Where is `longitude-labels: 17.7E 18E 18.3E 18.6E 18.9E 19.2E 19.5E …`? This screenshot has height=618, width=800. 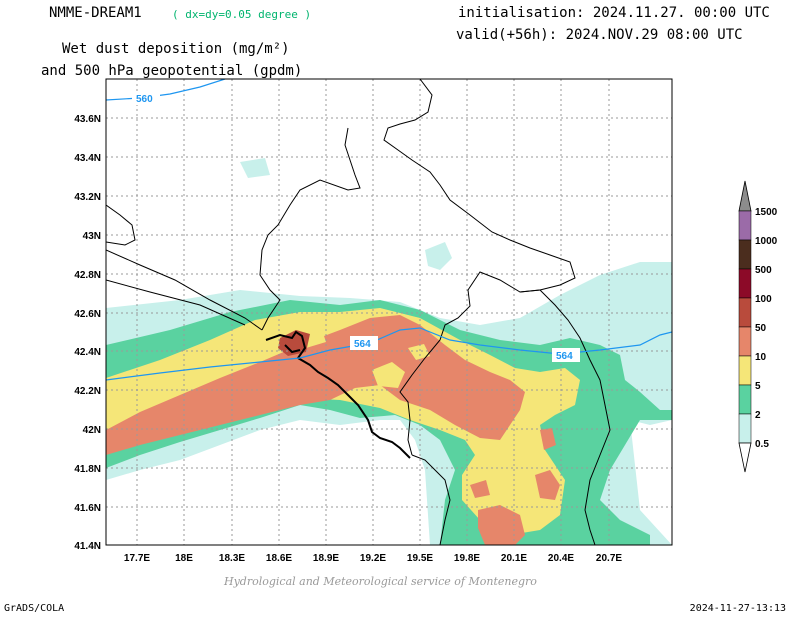 longitude-labels: 17.7E 18E 18.3E 18.6E 18.9E 19.2E 19.5E … is located at coordinates (373, 558).